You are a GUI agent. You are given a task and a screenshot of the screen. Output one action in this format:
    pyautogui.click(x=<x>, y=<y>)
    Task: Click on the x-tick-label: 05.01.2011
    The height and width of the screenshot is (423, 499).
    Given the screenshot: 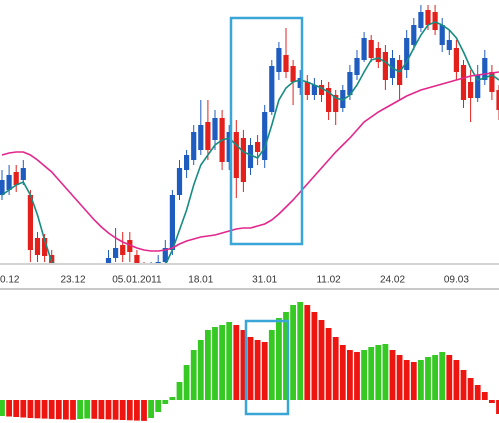 What is the action you would take?
    pyautogui.click(x=137, y=280)
    